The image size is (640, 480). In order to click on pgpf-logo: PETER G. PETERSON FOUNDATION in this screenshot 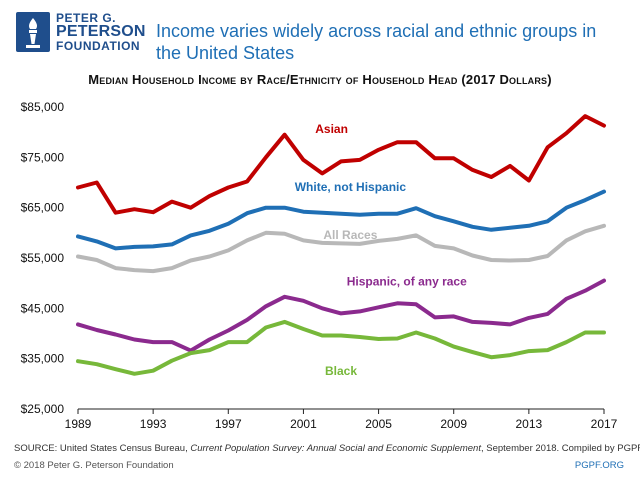, I will do `click(80, 33)`.